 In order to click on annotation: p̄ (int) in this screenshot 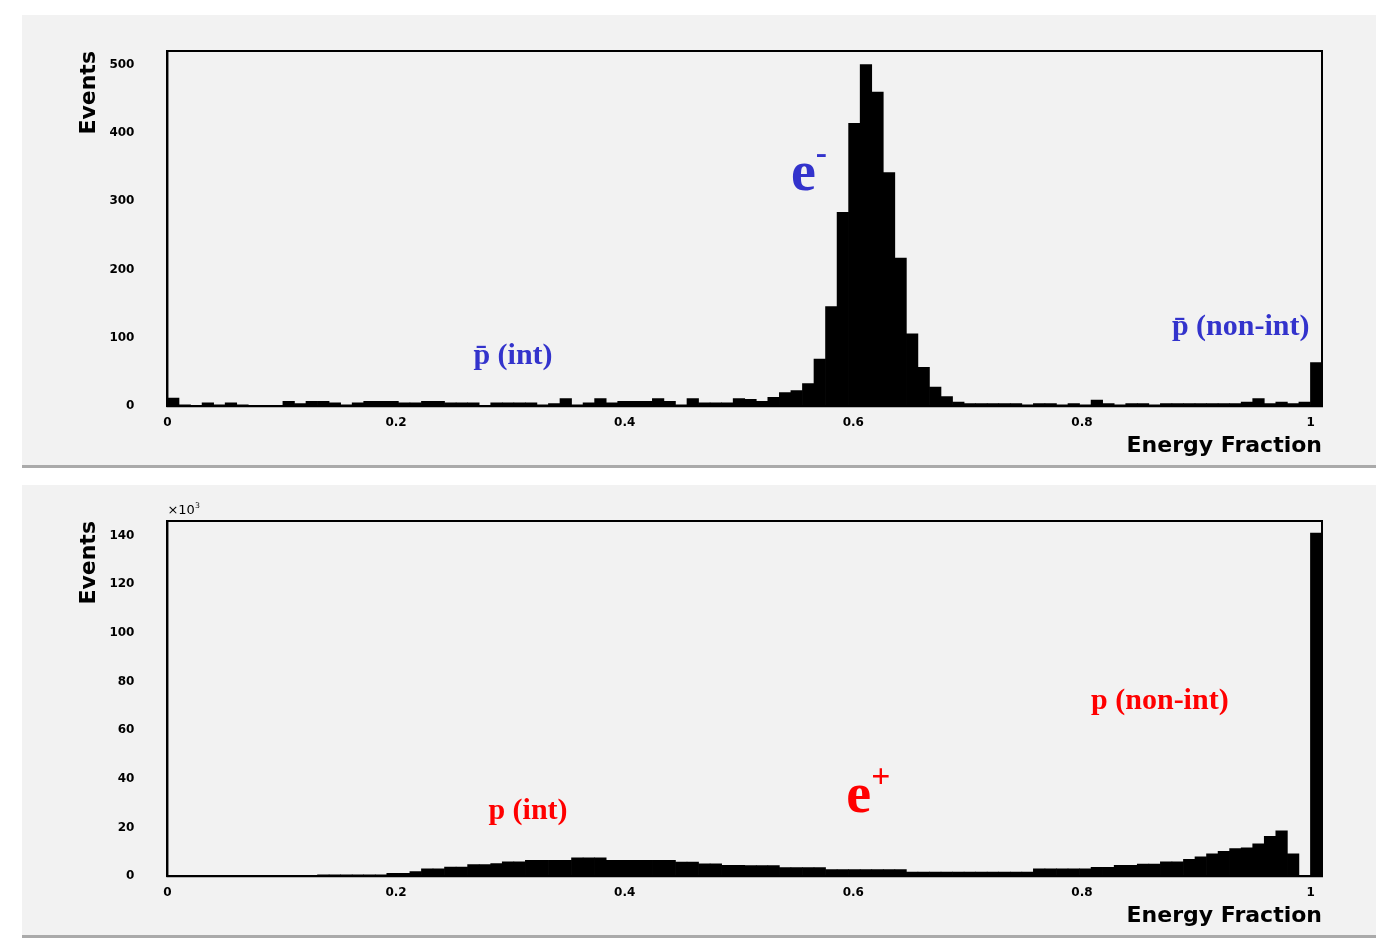, I will do `click(513, 353)`.